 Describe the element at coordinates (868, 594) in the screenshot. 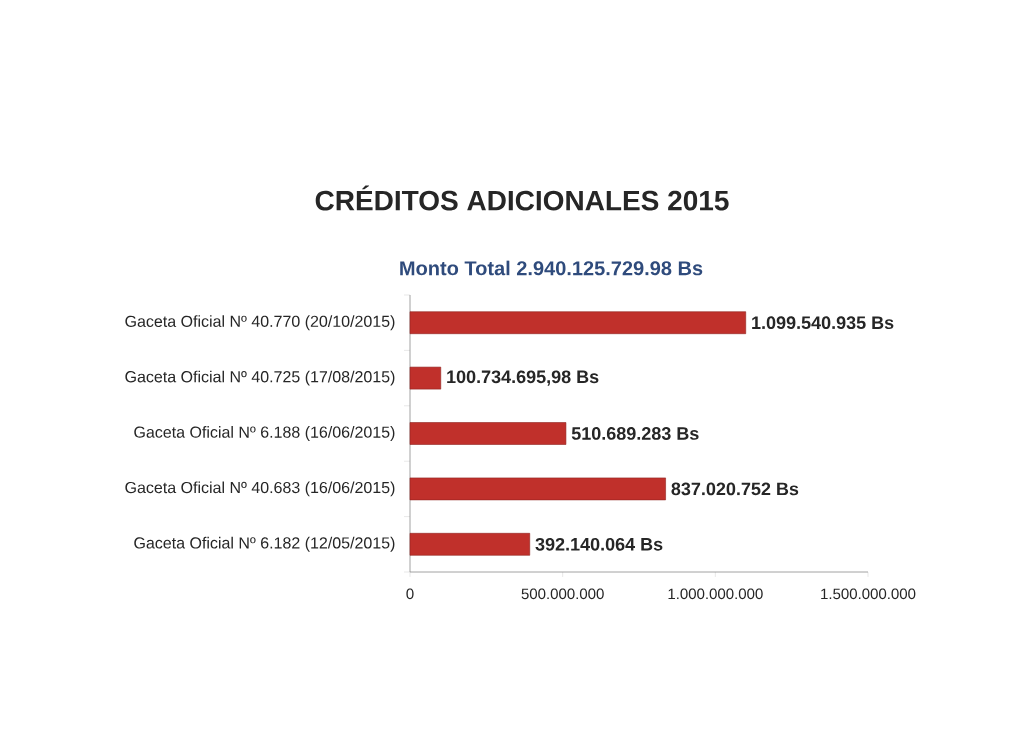

I see `x-tick-label: 1.500.000.000` at that location.